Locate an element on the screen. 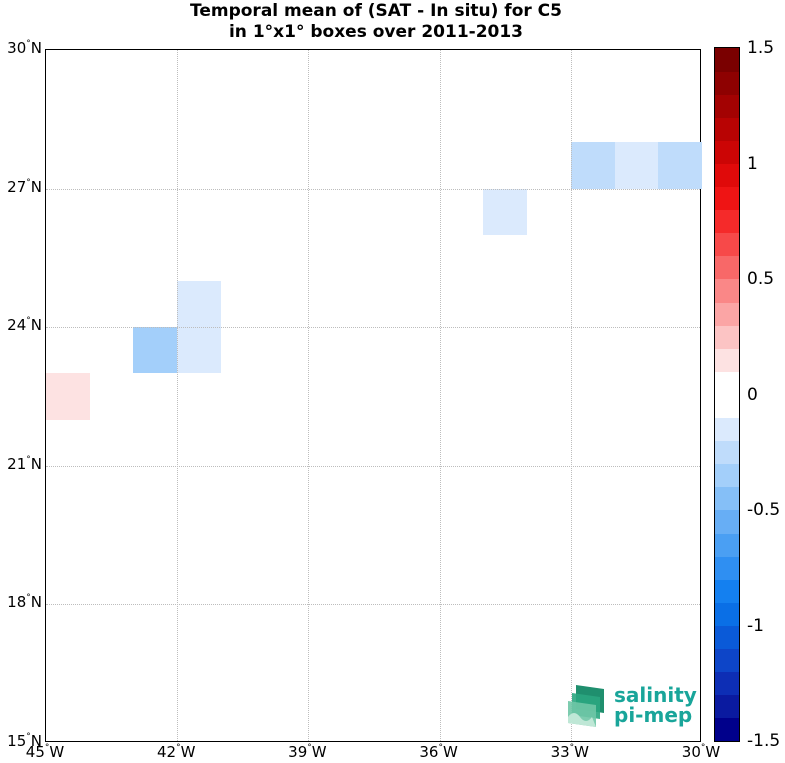 Image resolution: width=785 pixels, height=763 pixels. colorbar-tick-label: -1.5 is located at coordinates (764, 741).